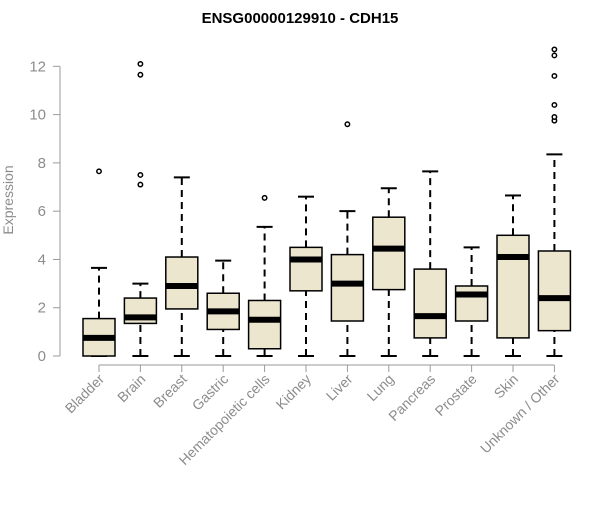  What do you see at coordinates (131, 388) in the screenshot?
I see `x-tick-label: Brain` at bounding box center [131, 388].